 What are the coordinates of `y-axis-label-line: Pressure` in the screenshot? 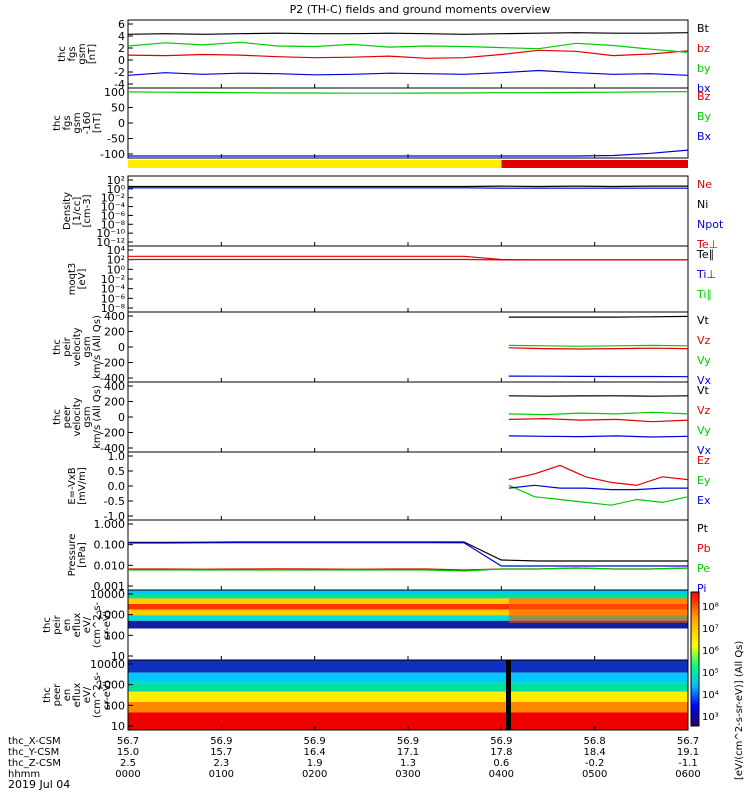 It's located at (72, 555).